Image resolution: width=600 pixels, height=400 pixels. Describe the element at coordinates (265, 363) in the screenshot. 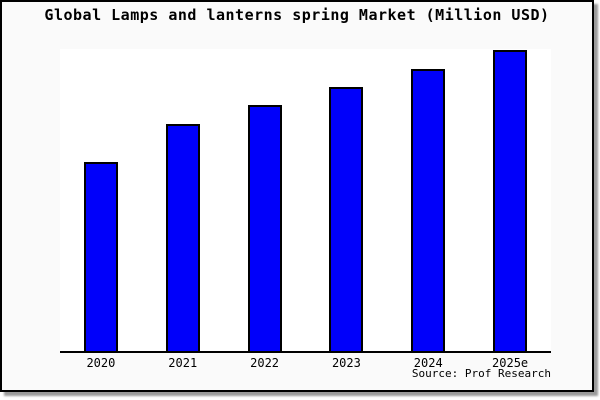

I see `x-tick-label-2022: 2022` at that location.